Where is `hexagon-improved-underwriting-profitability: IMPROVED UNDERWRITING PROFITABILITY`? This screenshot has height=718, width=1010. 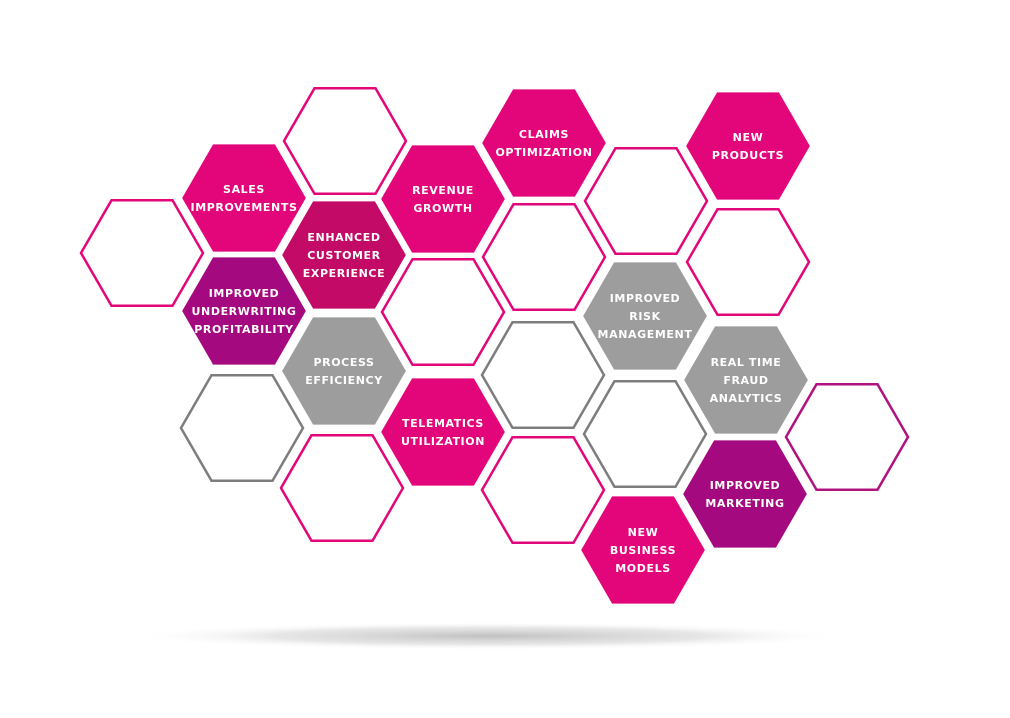 hexagon-improved-underwriting-profitability: IMPROVED UNDERWRITING PROFITABILITY is located at coordinates (244, 311).